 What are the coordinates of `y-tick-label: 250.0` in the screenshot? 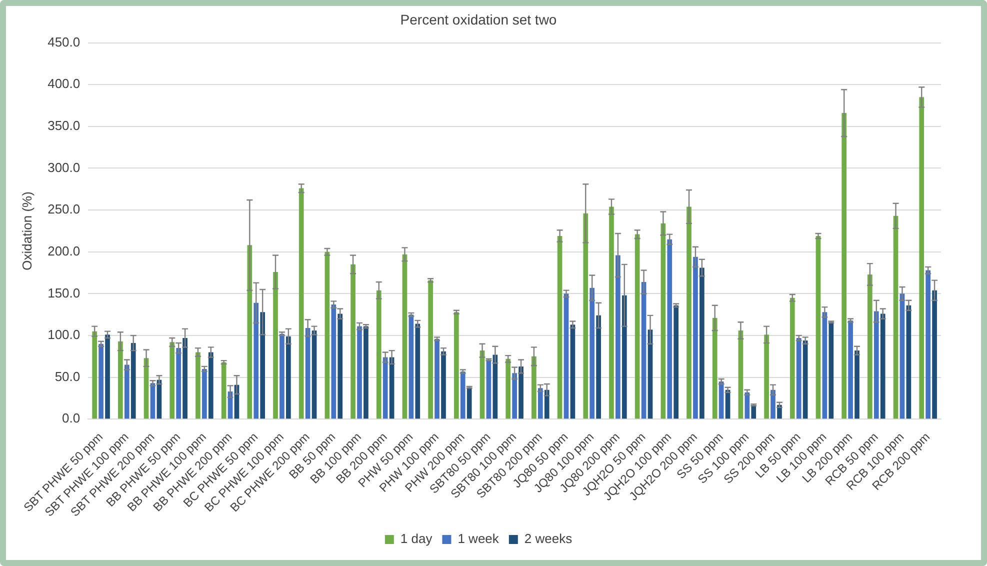 It's located at (64, 209).